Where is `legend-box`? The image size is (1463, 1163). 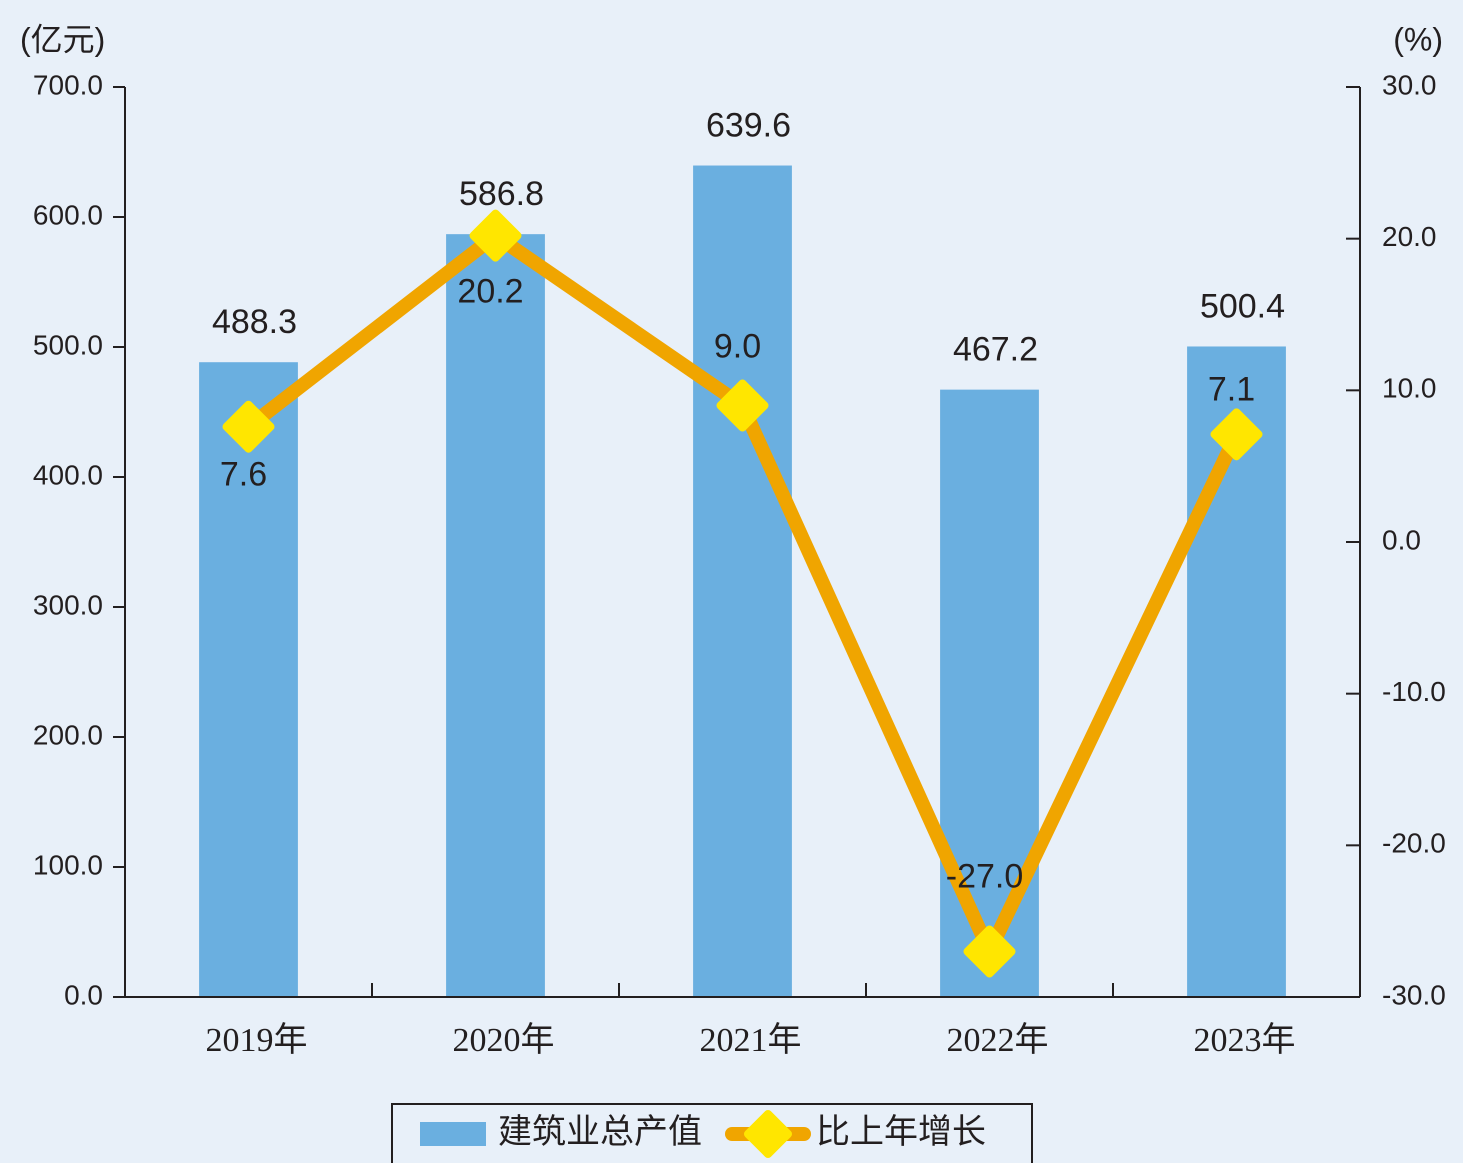
legend-box is located at coordinates (712, 1133).